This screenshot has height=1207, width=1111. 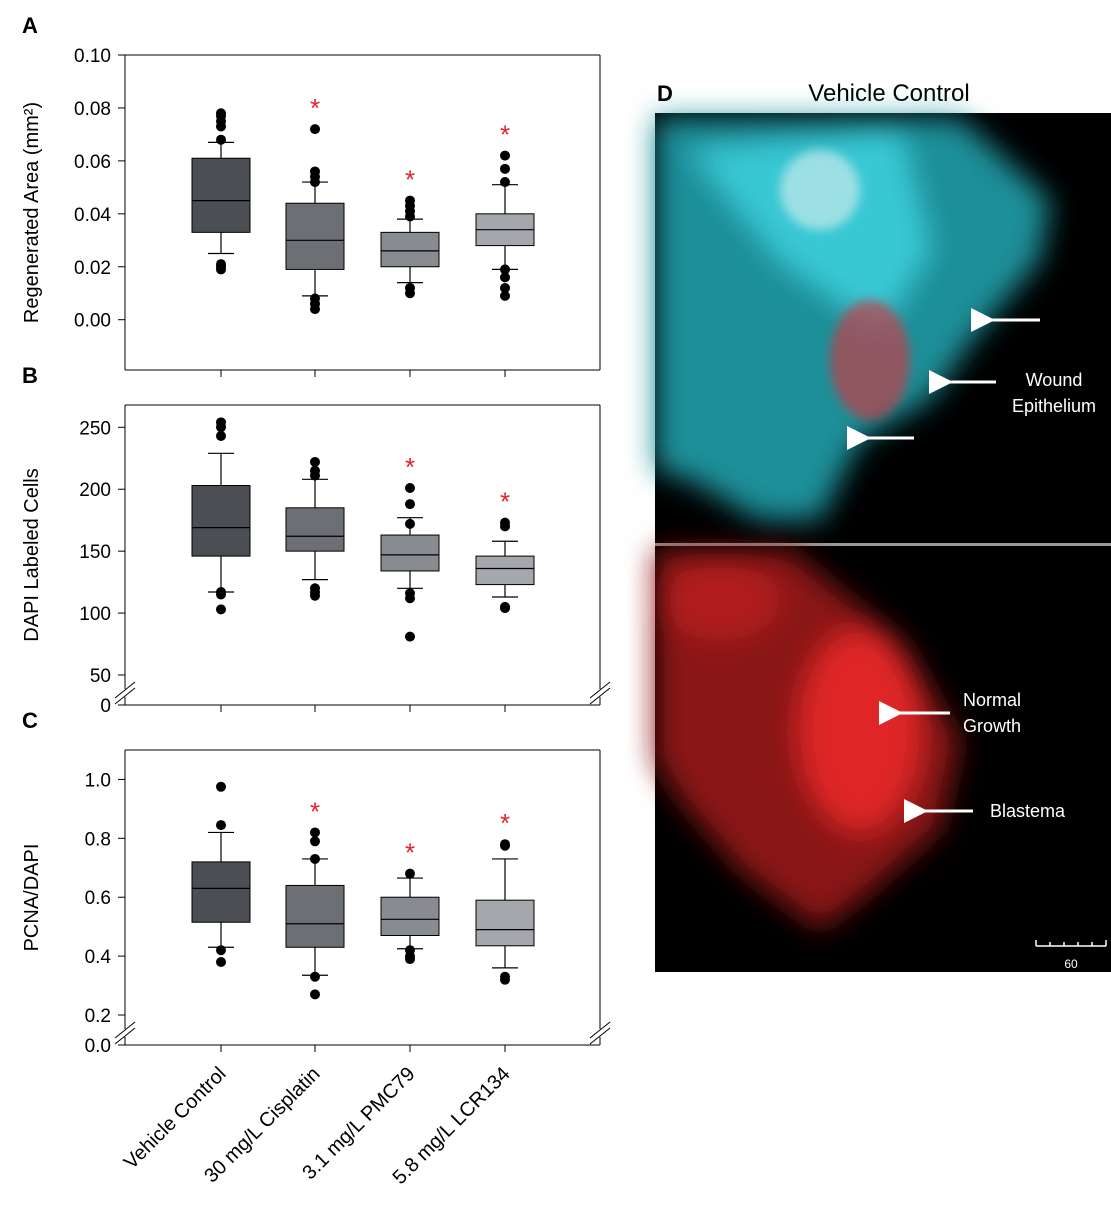 I want to click on y-tick-label: 250, so click(x=95, y=428).